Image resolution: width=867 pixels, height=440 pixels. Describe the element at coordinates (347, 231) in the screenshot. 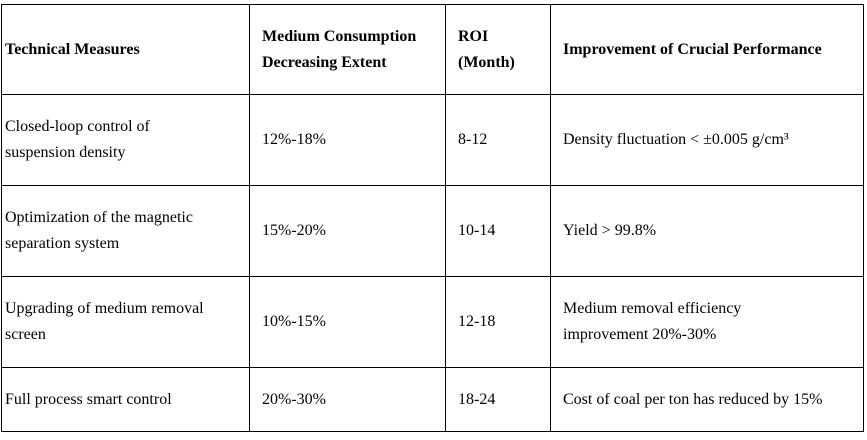

I see `cell-consumption-decrease: 15%-20%` at that location.